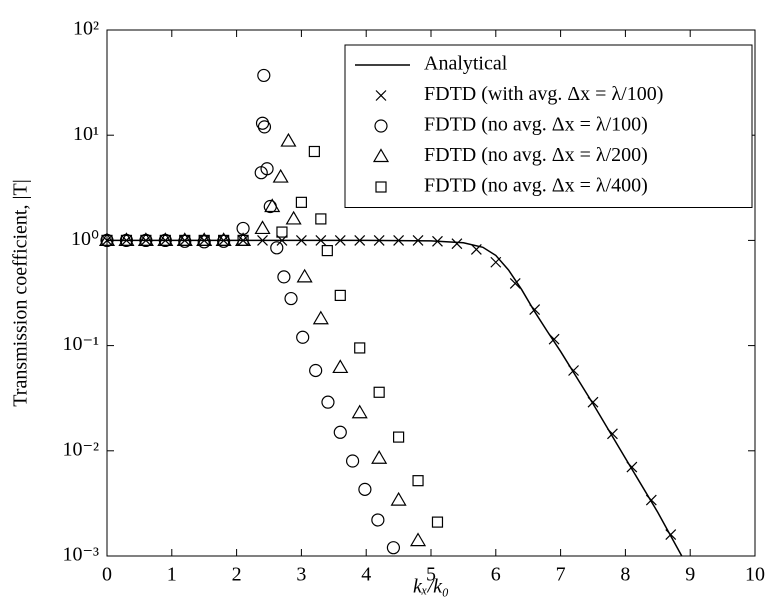  What do you see at coordinates (237, 575) in the screenshot?
I see `x-tick-label: 2` at bounding box center [237, 575].